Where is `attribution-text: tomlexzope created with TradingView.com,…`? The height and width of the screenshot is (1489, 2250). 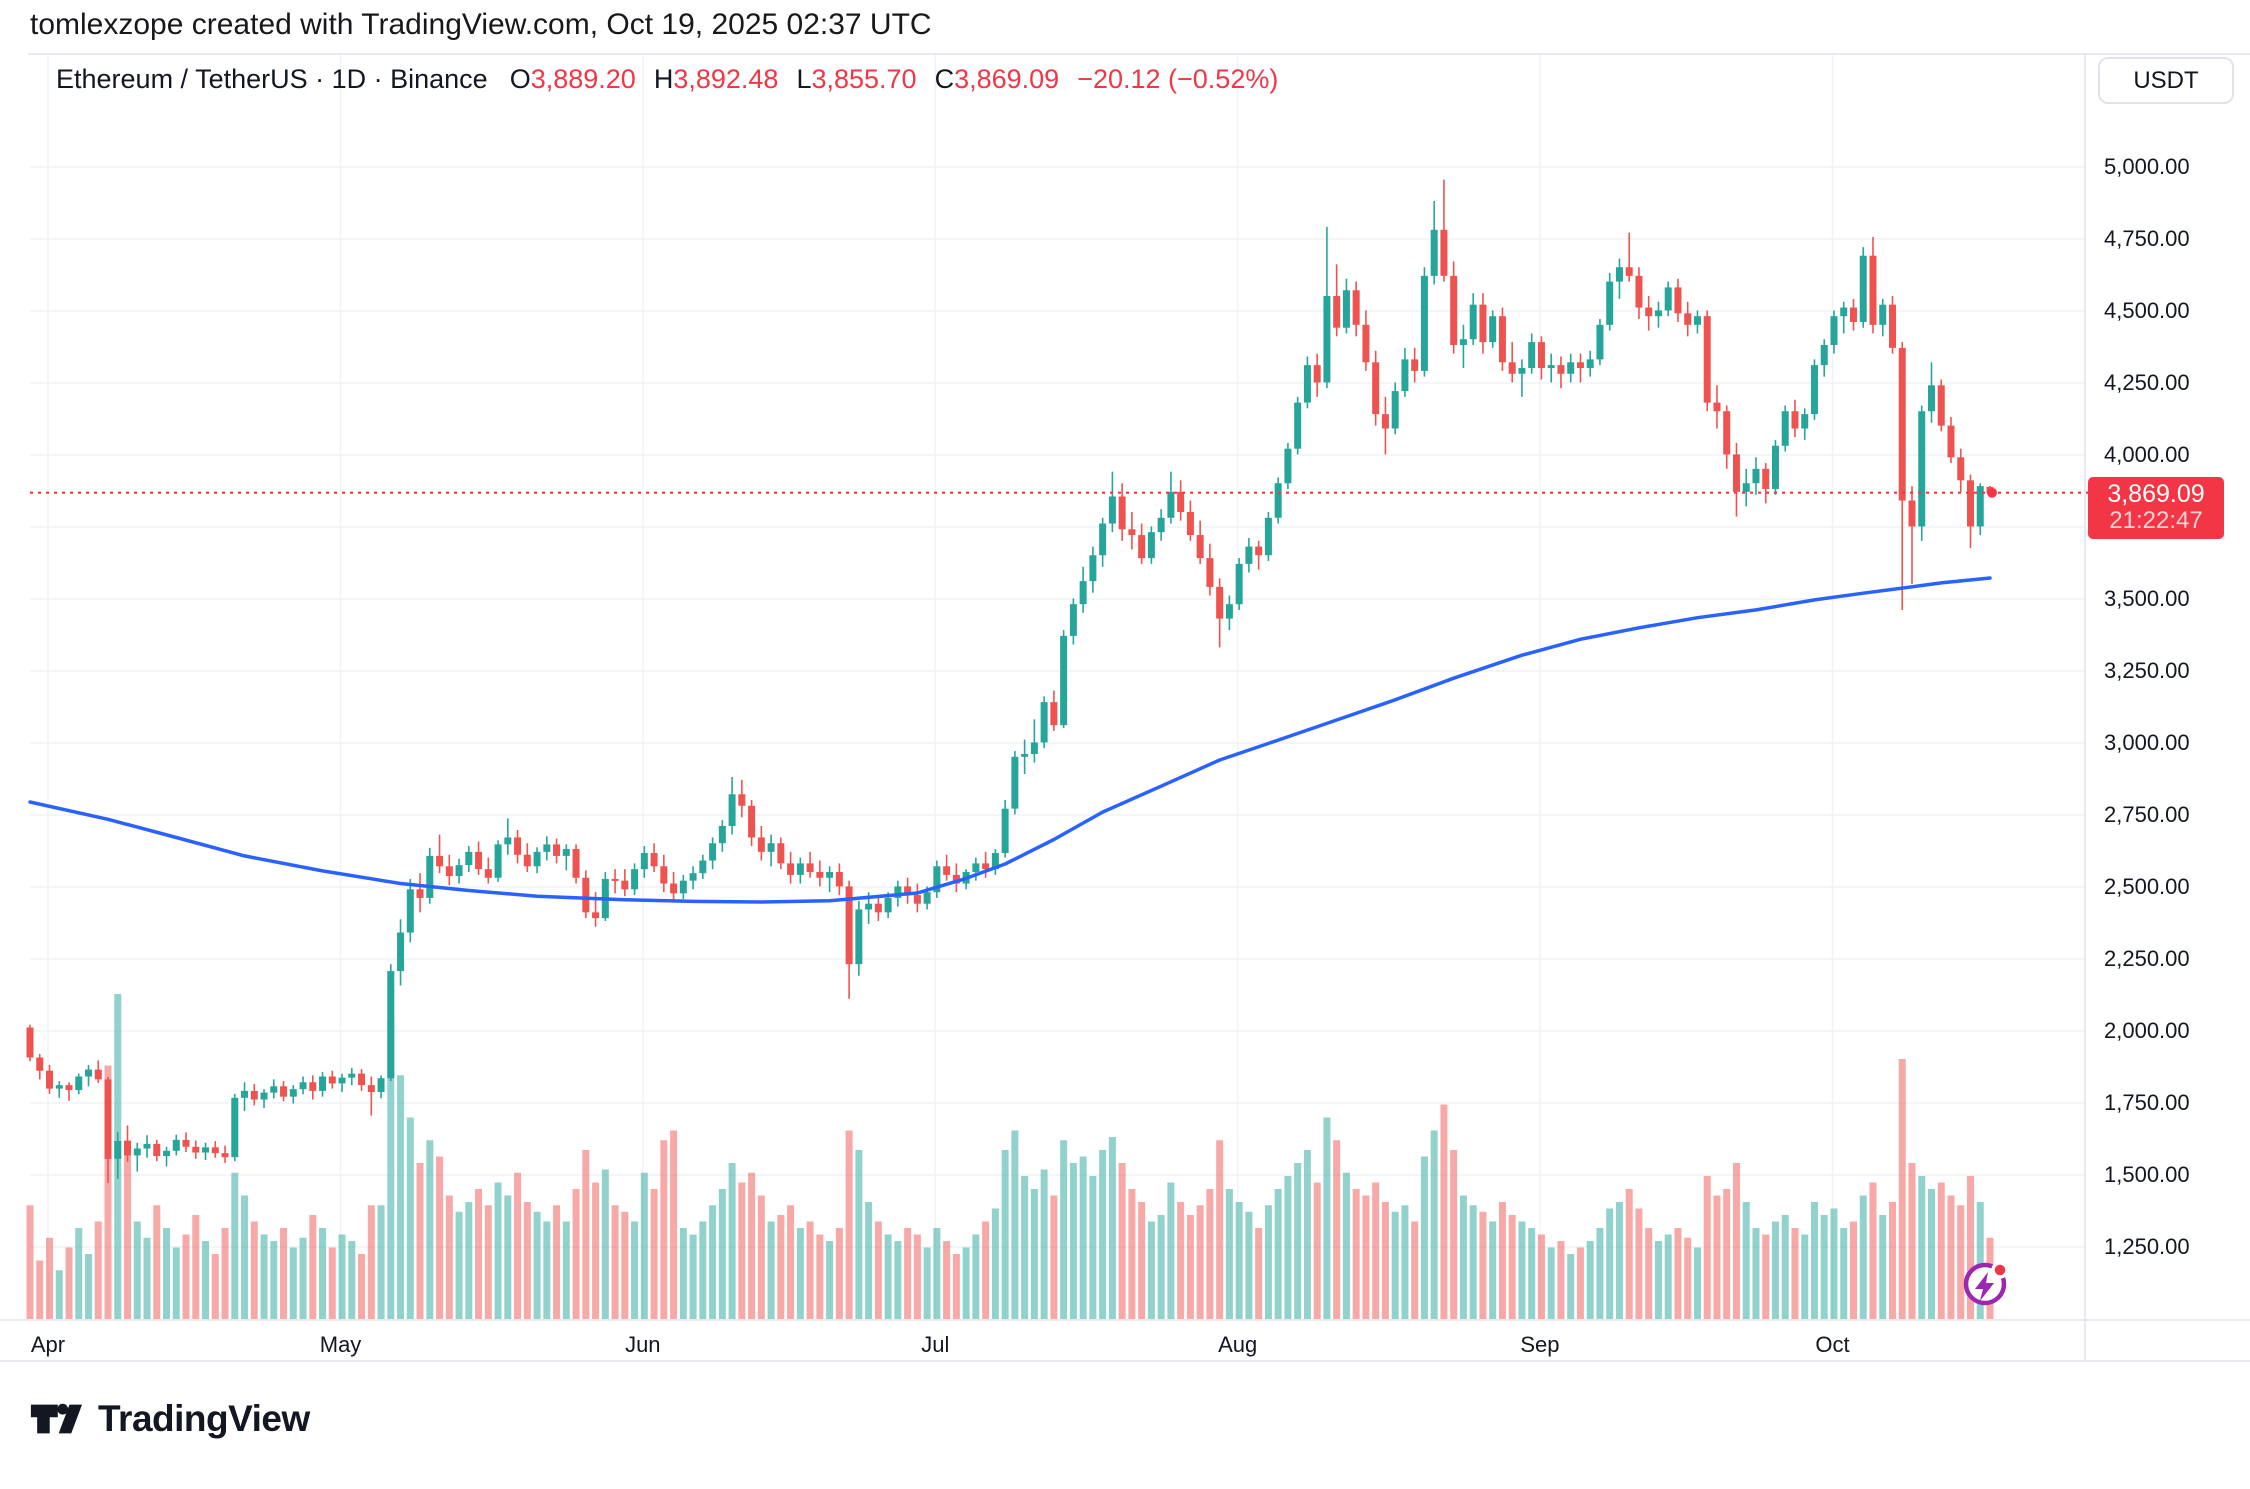
attribution-text: tomlexzope created with TradingView.com,… is located at coordinates (481, 24).